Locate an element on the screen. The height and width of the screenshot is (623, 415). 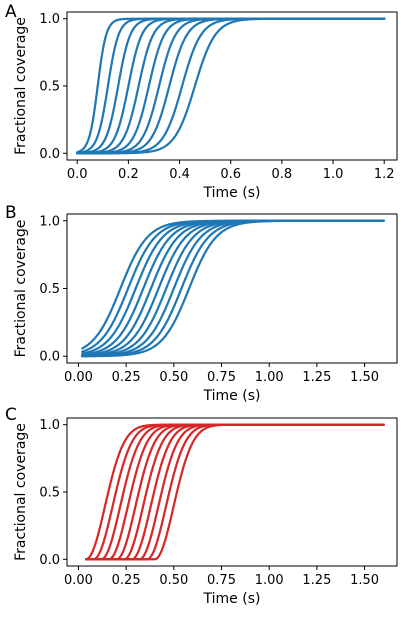
x-tick-label: 0.0 is located at coordinates (77, 174).